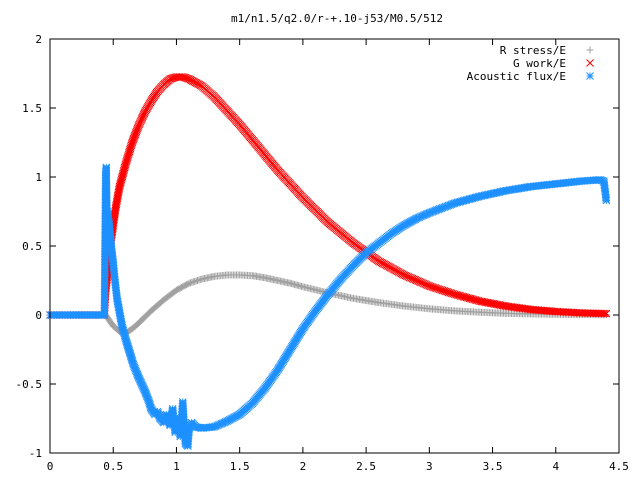 The image size is (640, 480). I want to click on x-tick-label: 1, so click(176, 466).